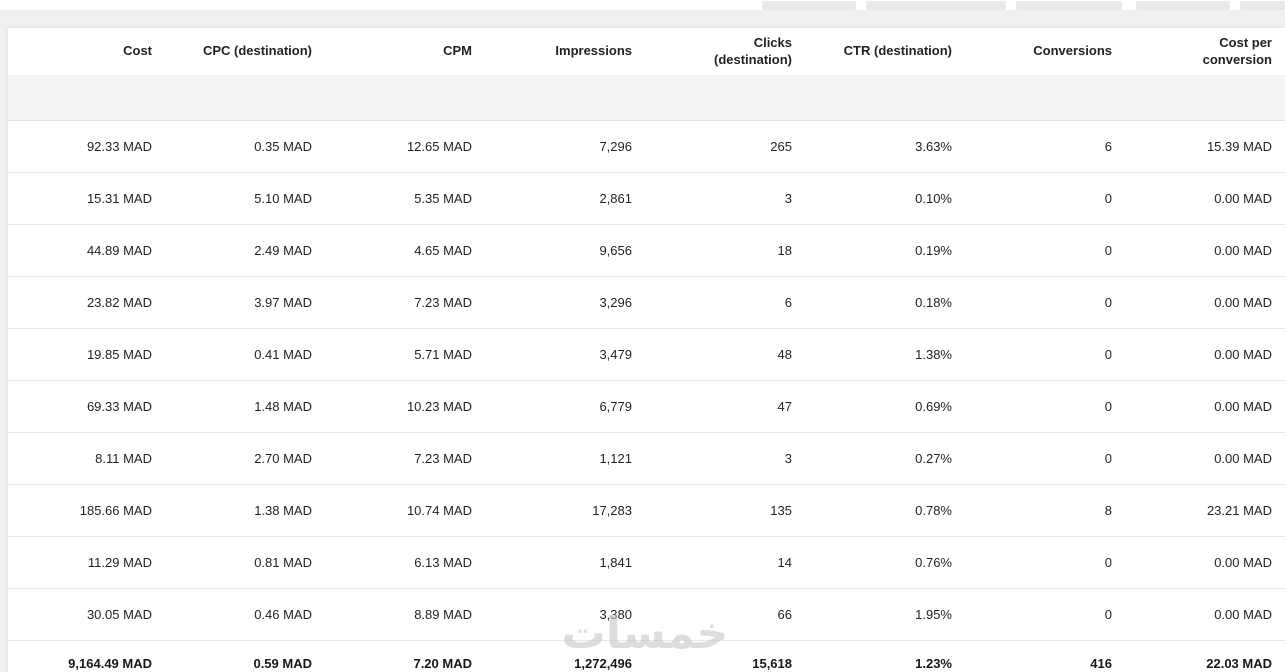 Image resolution: width=1285 pixels, height=672 pixels. Describe the element at coordinates (137, 51) in the screenshot. I see `column-header-label: Cost` at that location.